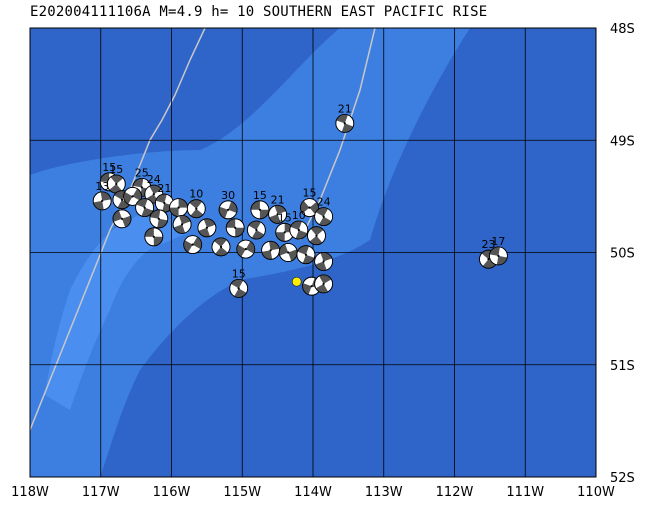 Image resolution: width=648 pixels, height=505 pixels. What do you see at coordinates (622, 29) in the screenshot?
I see `lat-tick-label: 48S` at bounding box center [622, 29].